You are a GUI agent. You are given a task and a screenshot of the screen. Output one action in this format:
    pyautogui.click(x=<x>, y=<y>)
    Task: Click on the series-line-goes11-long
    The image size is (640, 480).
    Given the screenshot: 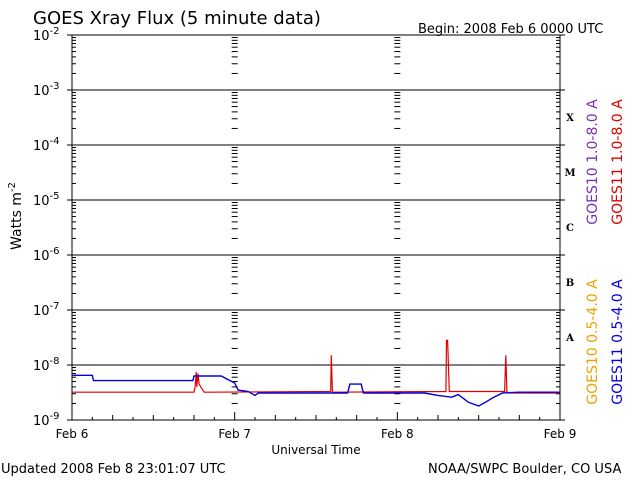 What is the action you would take?
    pyautogui.click(x=316, y=366)
    